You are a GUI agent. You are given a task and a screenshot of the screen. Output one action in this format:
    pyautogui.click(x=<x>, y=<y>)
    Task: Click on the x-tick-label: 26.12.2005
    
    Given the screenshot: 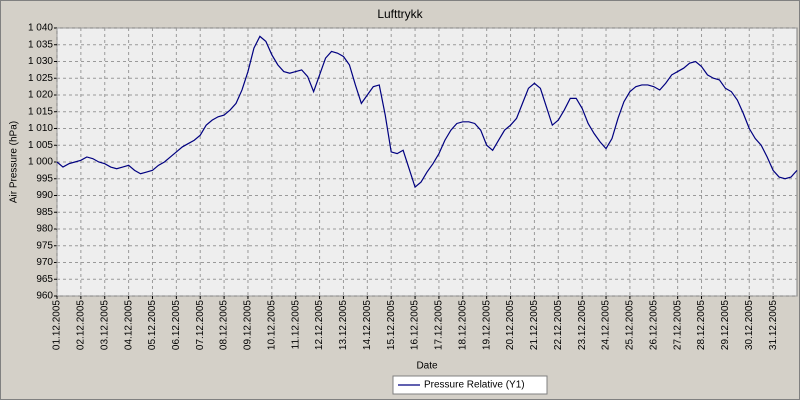 What is the action you would take?
    pyautogui.click(x=653, y=325)
    